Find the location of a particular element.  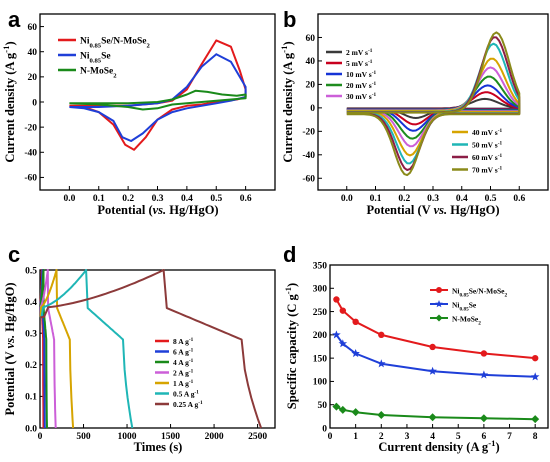

y-tick-label: 200 is located at coordinates (320, 336).